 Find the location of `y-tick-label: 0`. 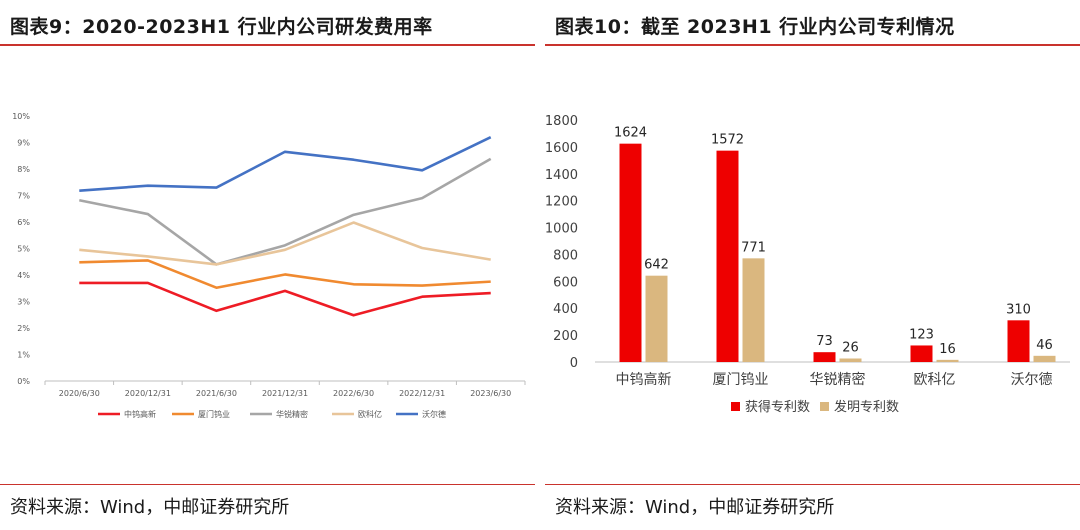

y-tick-label: 0 is located at coordinates (574, 363).